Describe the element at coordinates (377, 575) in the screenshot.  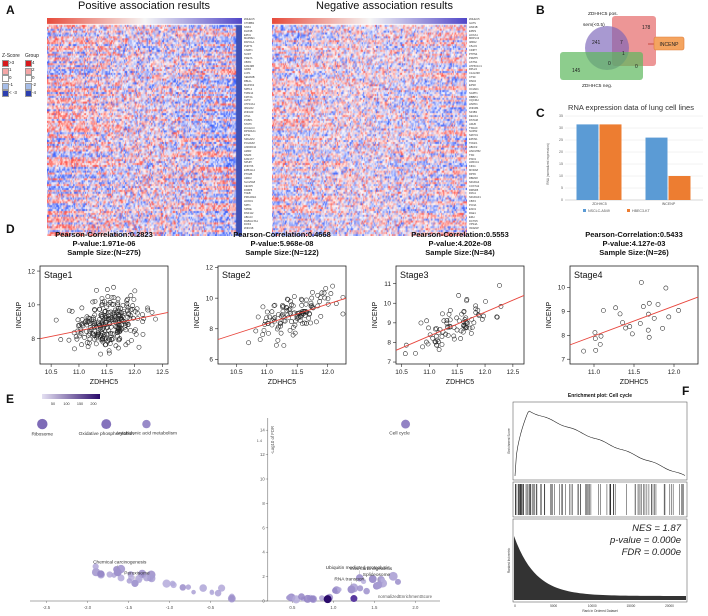
I see `enrich-point-label: Spliceosome` at that location.